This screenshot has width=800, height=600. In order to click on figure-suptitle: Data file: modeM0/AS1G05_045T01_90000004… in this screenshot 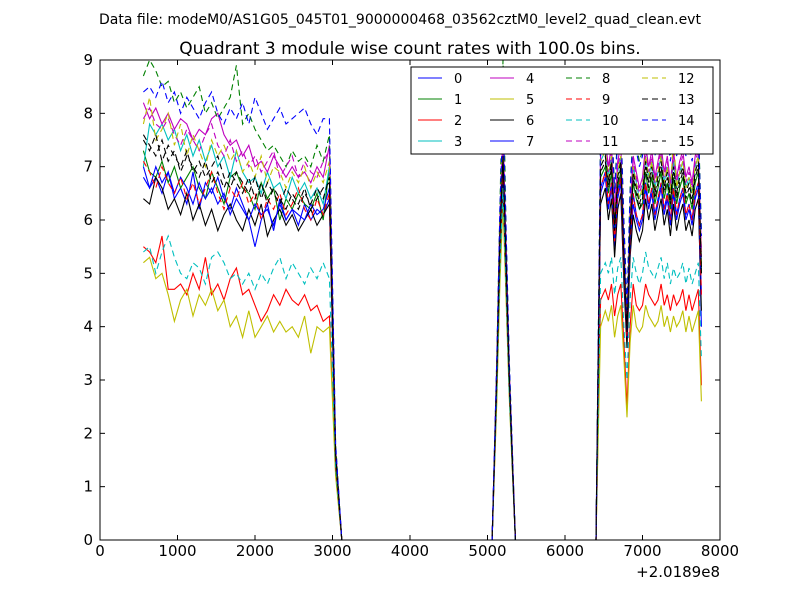, I will do `click(400, 20)`.